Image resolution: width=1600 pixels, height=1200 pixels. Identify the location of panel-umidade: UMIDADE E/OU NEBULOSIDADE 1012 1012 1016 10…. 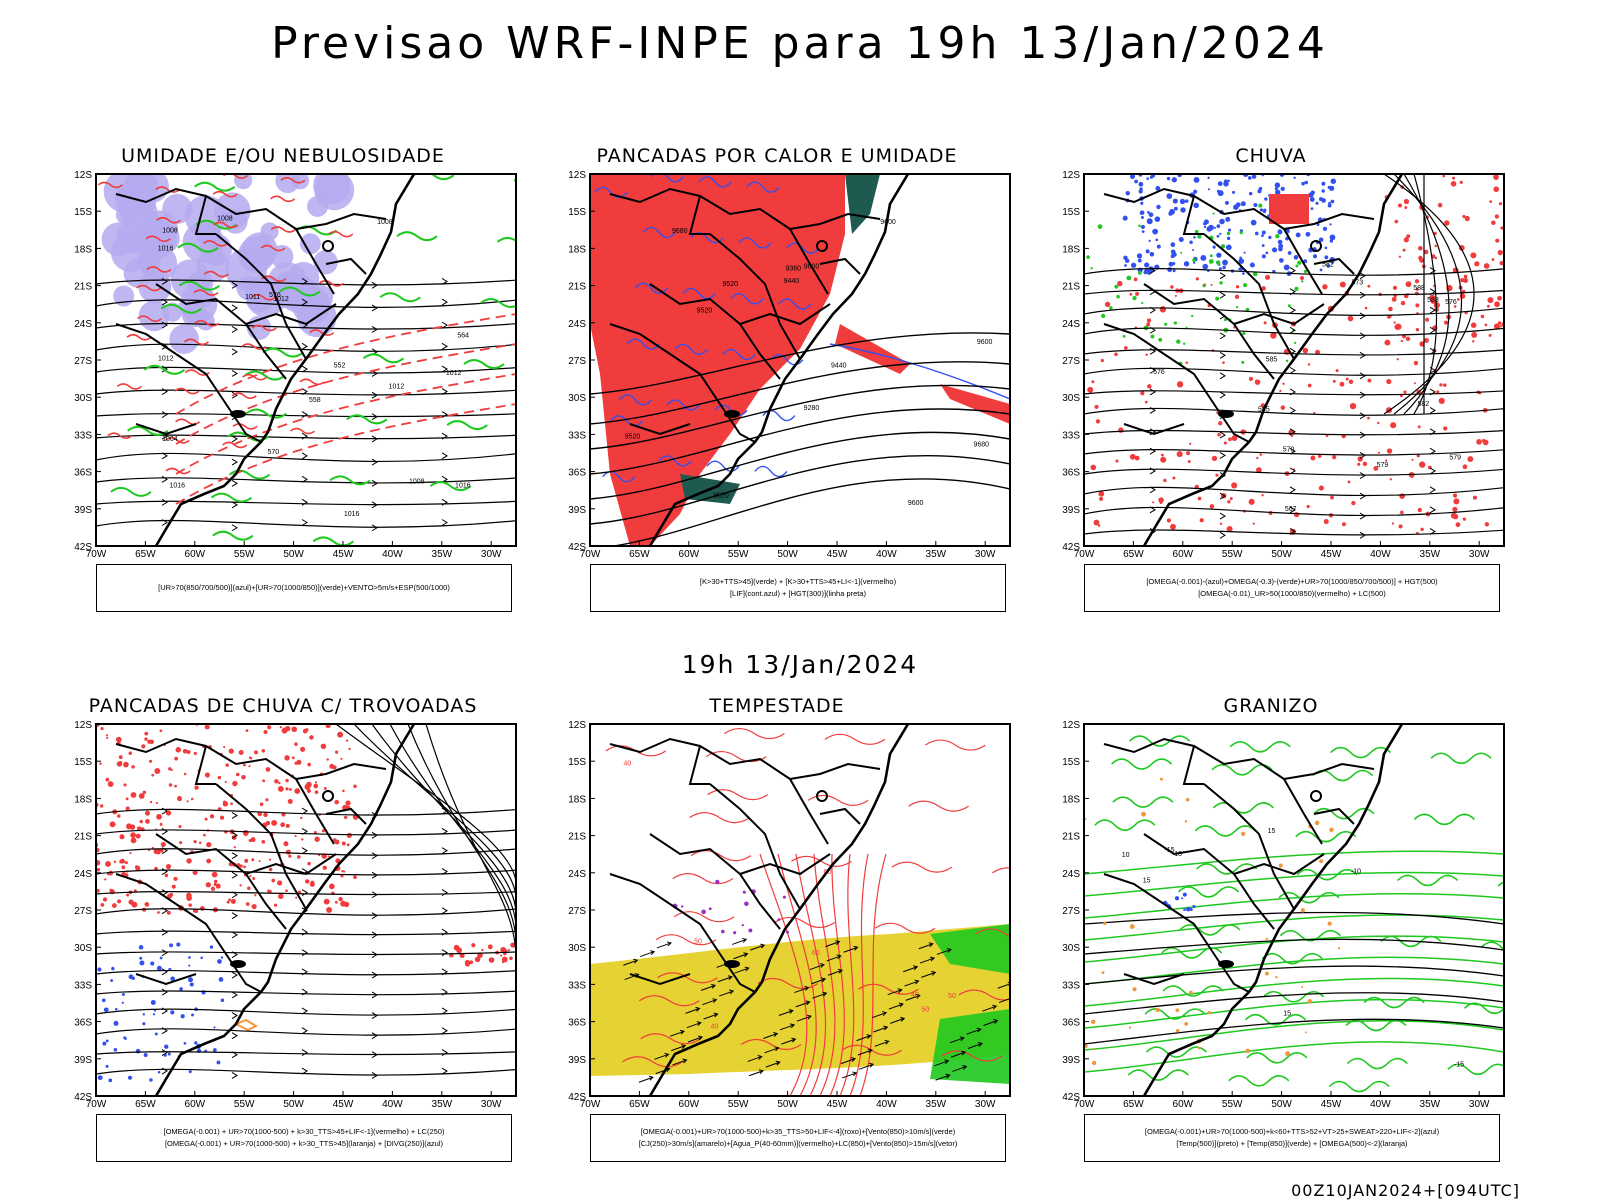
(285, 395).